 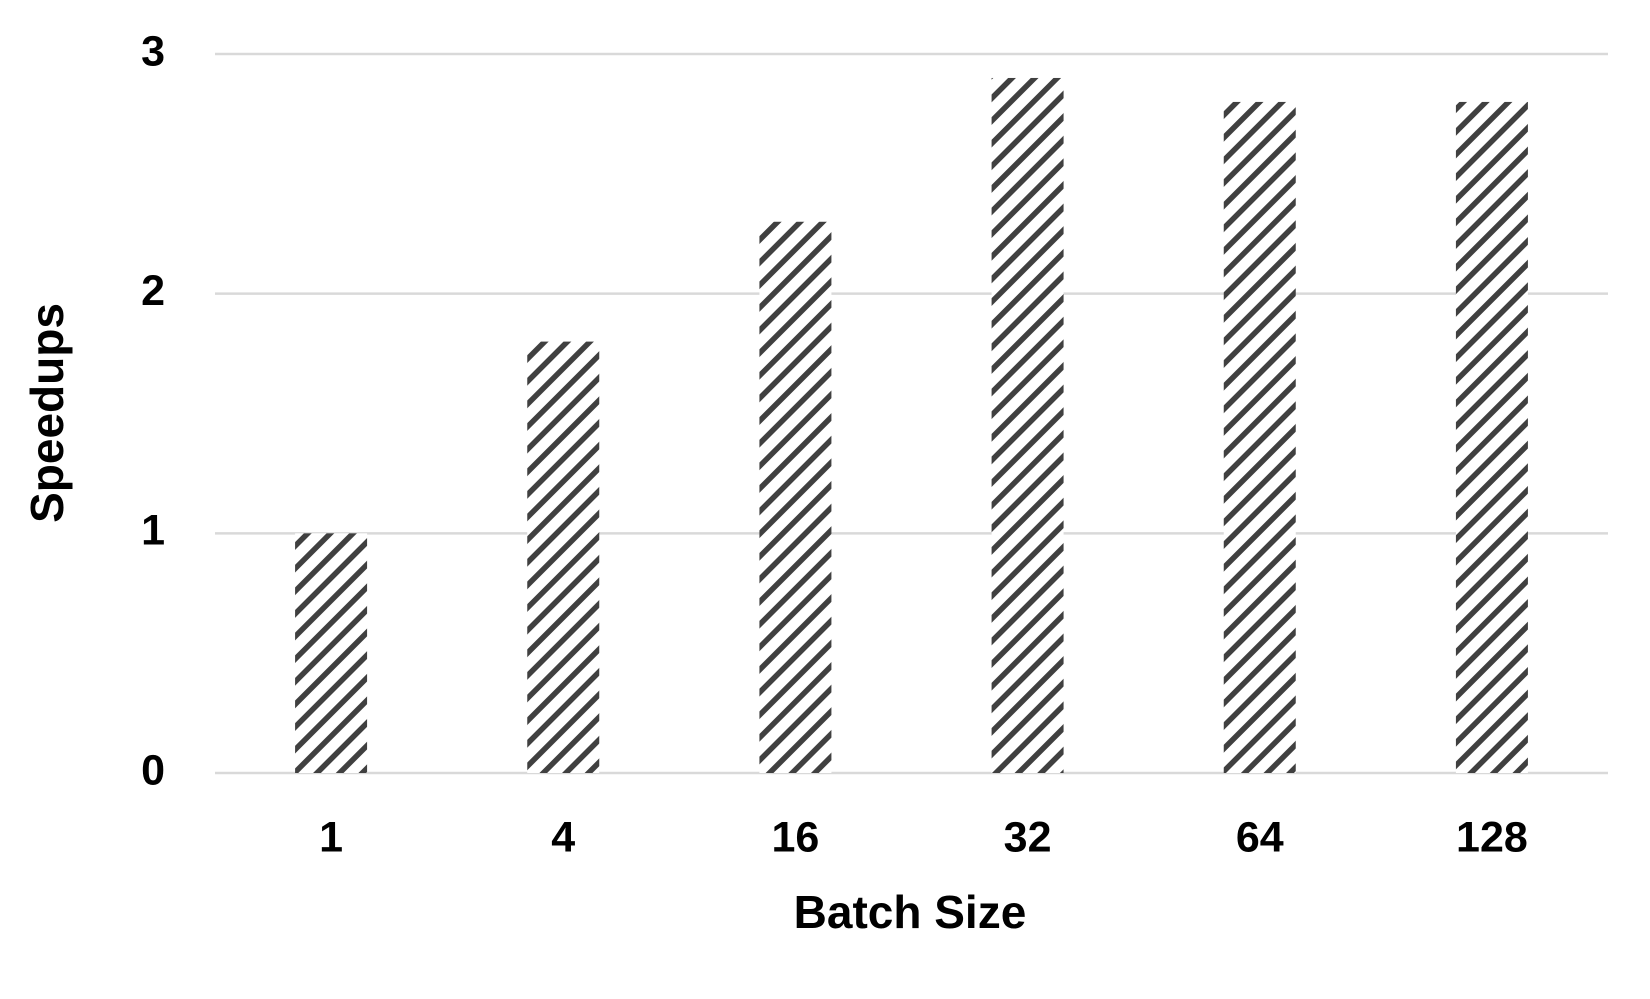 I want to click on y-tick-label: 1, so click(x=153, y=531).